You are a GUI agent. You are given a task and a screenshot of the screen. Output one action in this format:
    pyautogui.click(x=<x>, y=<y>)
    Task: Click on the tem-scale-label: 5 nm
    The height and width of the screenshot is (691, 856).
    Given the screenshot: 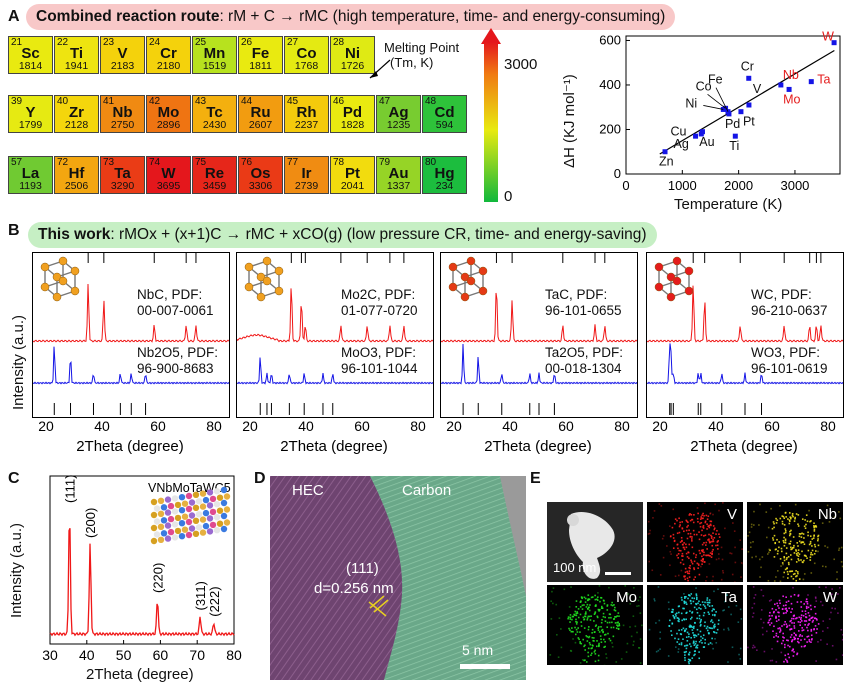 What is the action you would take?
    pyautogui.click(x=478, y=650)
    